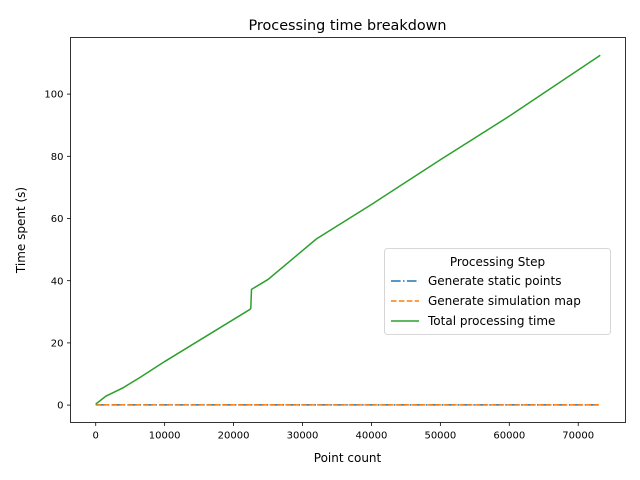  What do you see at coordinates (165, 436) in the screenshot?
I see `x-tick-label: 10000` at bounding box center [165, 436].